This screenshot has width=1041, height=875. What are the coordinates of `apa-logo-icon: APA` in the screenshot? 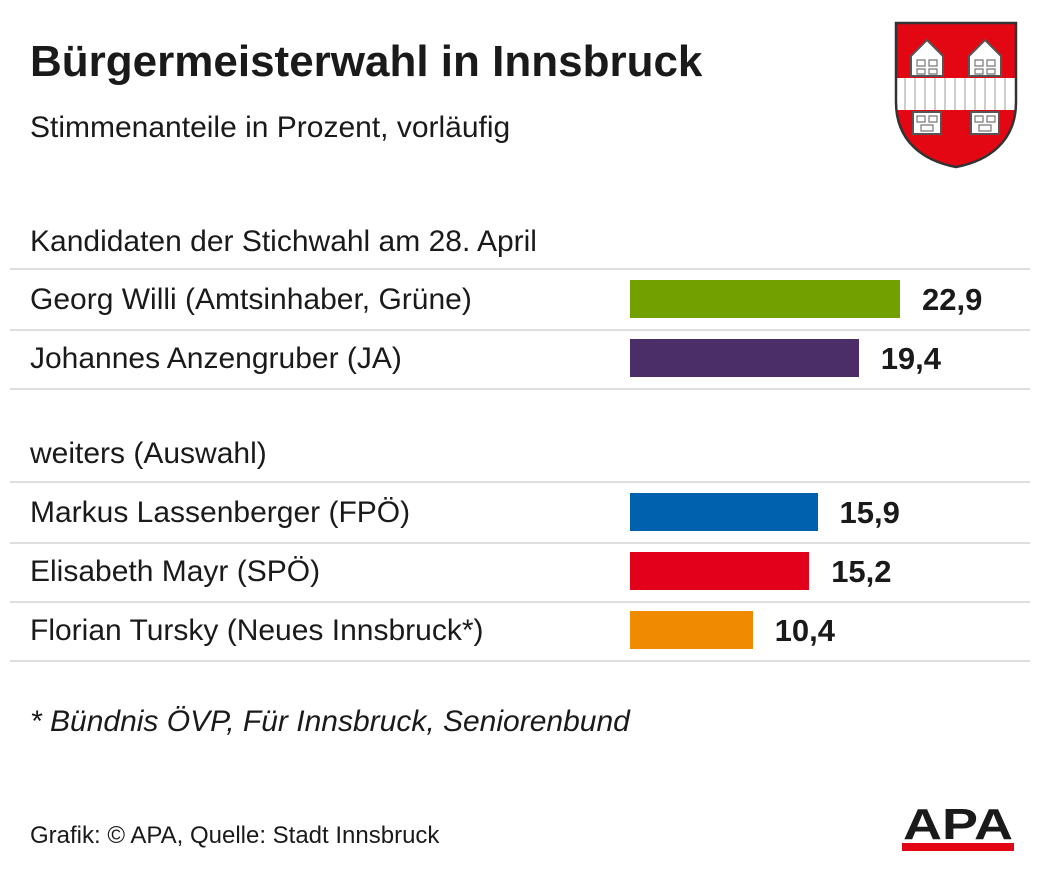 It's located at (958, 825).